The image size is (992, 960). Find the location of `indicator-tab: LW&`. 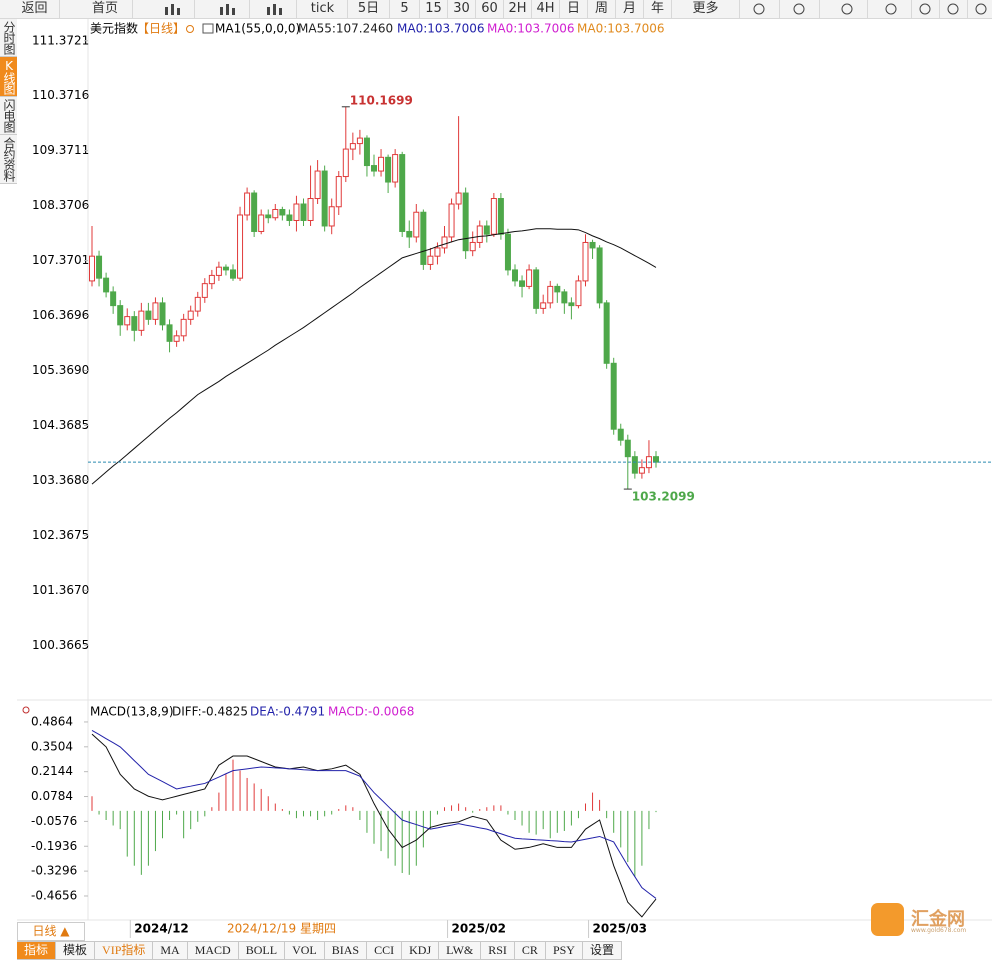

indicator-tab: LW& is located at coordinates (460, 950).